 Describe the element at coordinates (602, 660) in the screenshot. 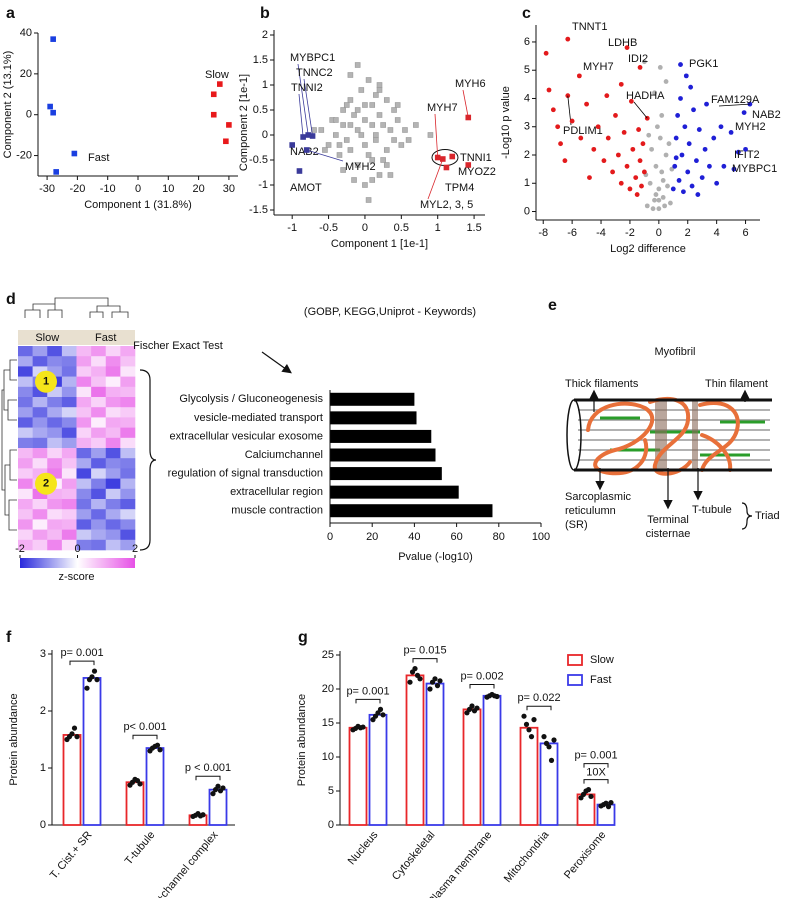

I see `legend-label: Slow` at that location.